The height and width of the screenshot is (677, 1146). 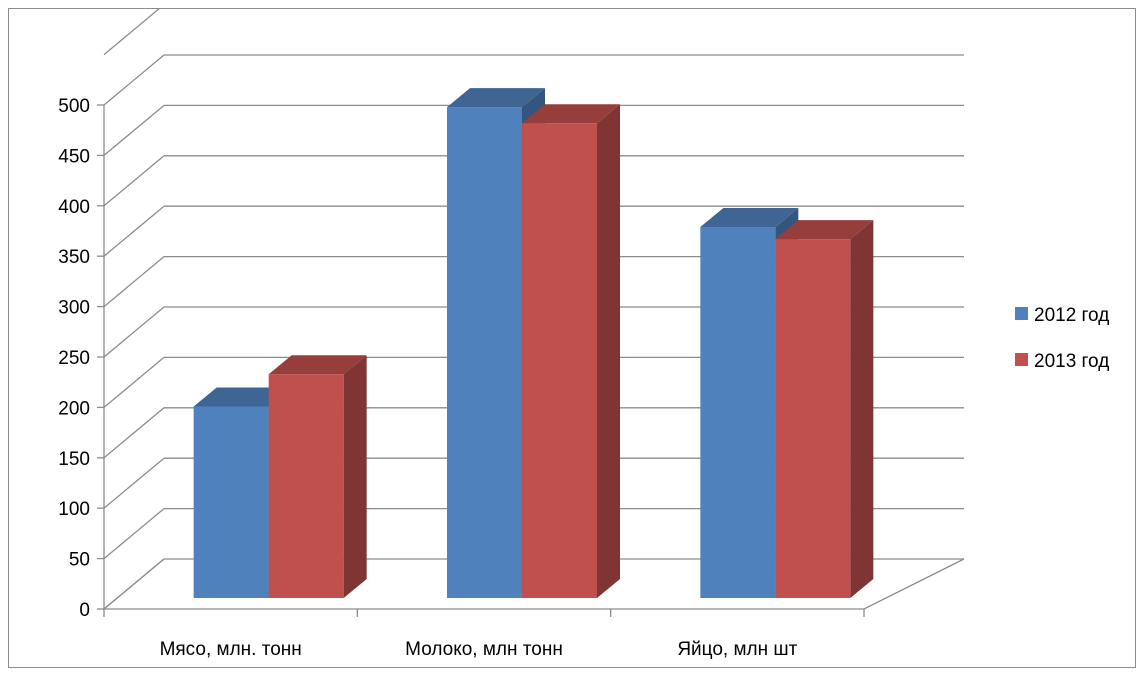 What do you see at coordinates (1062, 338) in the screenshot?
I see `legend: 2012 год 2013 год` at bounding box center [1062, 338].